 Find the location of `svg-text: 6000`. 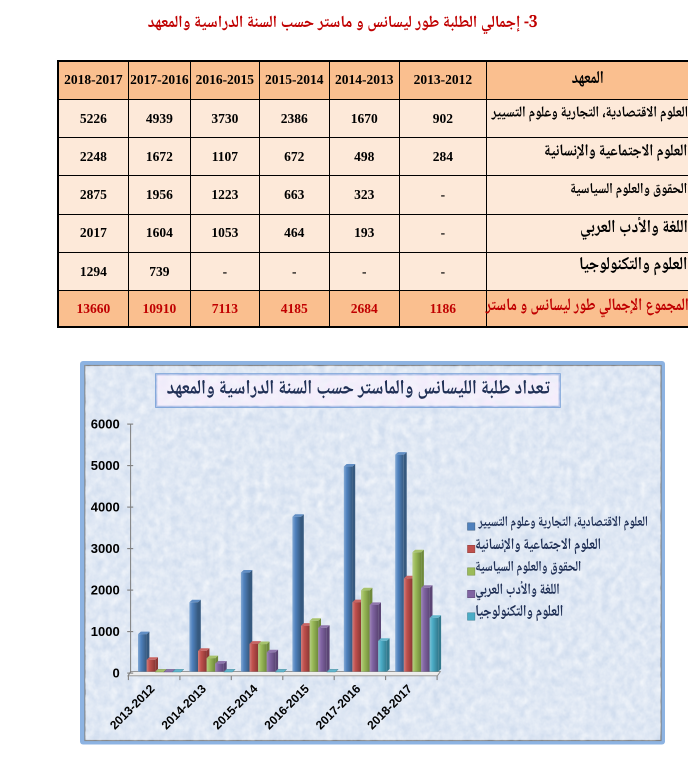

svg-text: 6000 is located at coordinates (105, 423).